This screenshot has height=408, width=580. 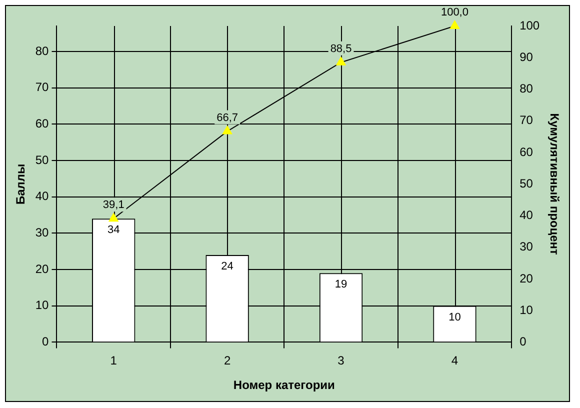 I want to click on data-label: 19, so click(x=341, y=284).